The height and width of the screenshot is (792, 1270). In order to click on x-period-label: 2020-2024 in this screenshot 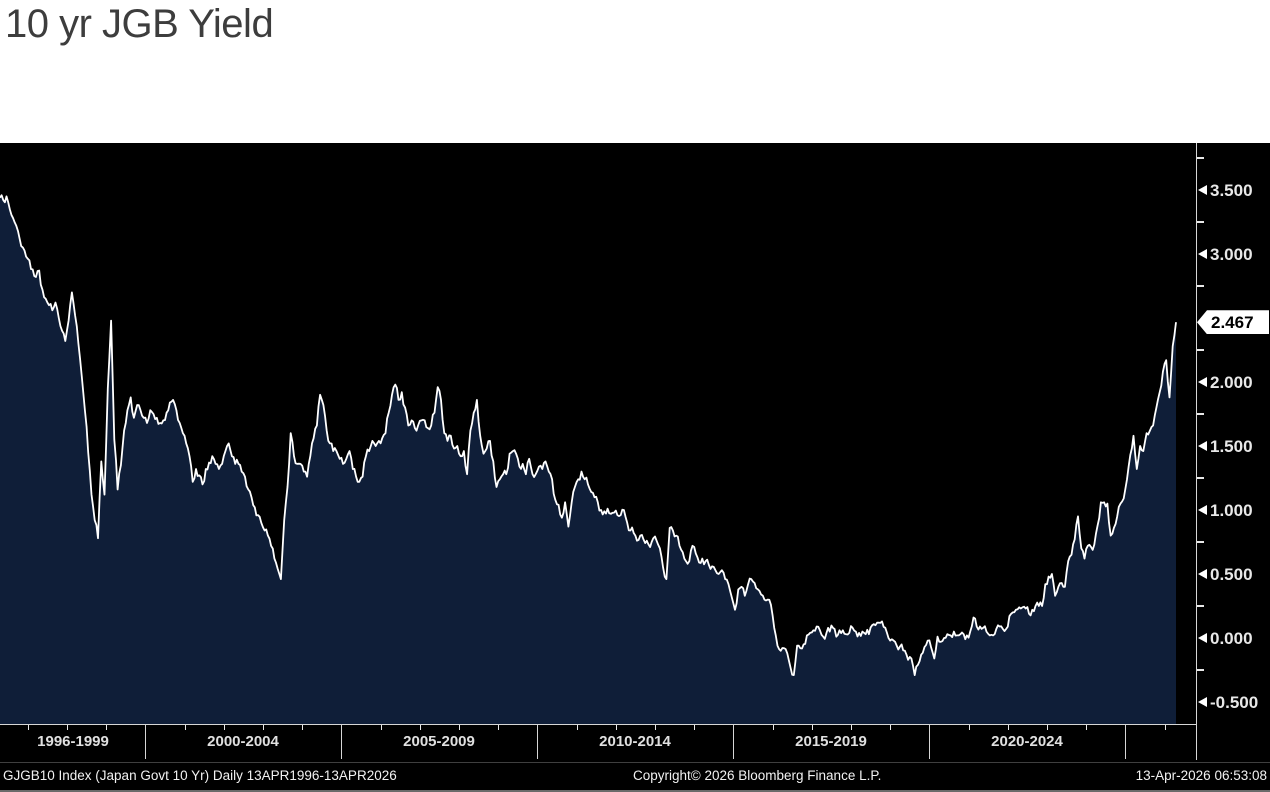, I will do `click(1027, 741)`.